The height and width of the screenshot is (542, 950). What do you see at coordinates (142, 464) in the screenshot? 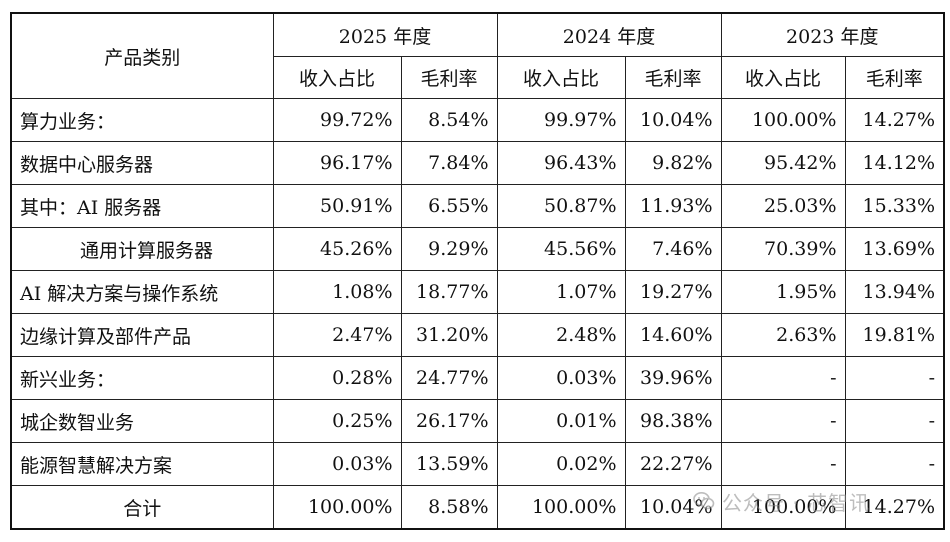
I see `row-label: 能源智慧解决方案` at bounding box center [142, 464].